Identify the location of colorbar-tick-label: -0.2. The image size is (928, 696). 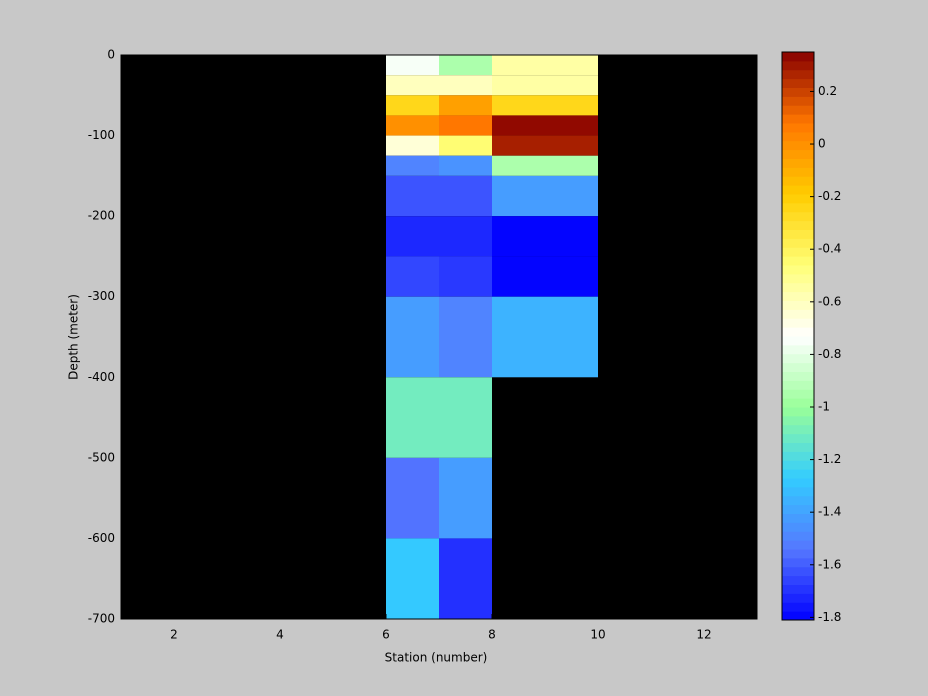
(829, 196).